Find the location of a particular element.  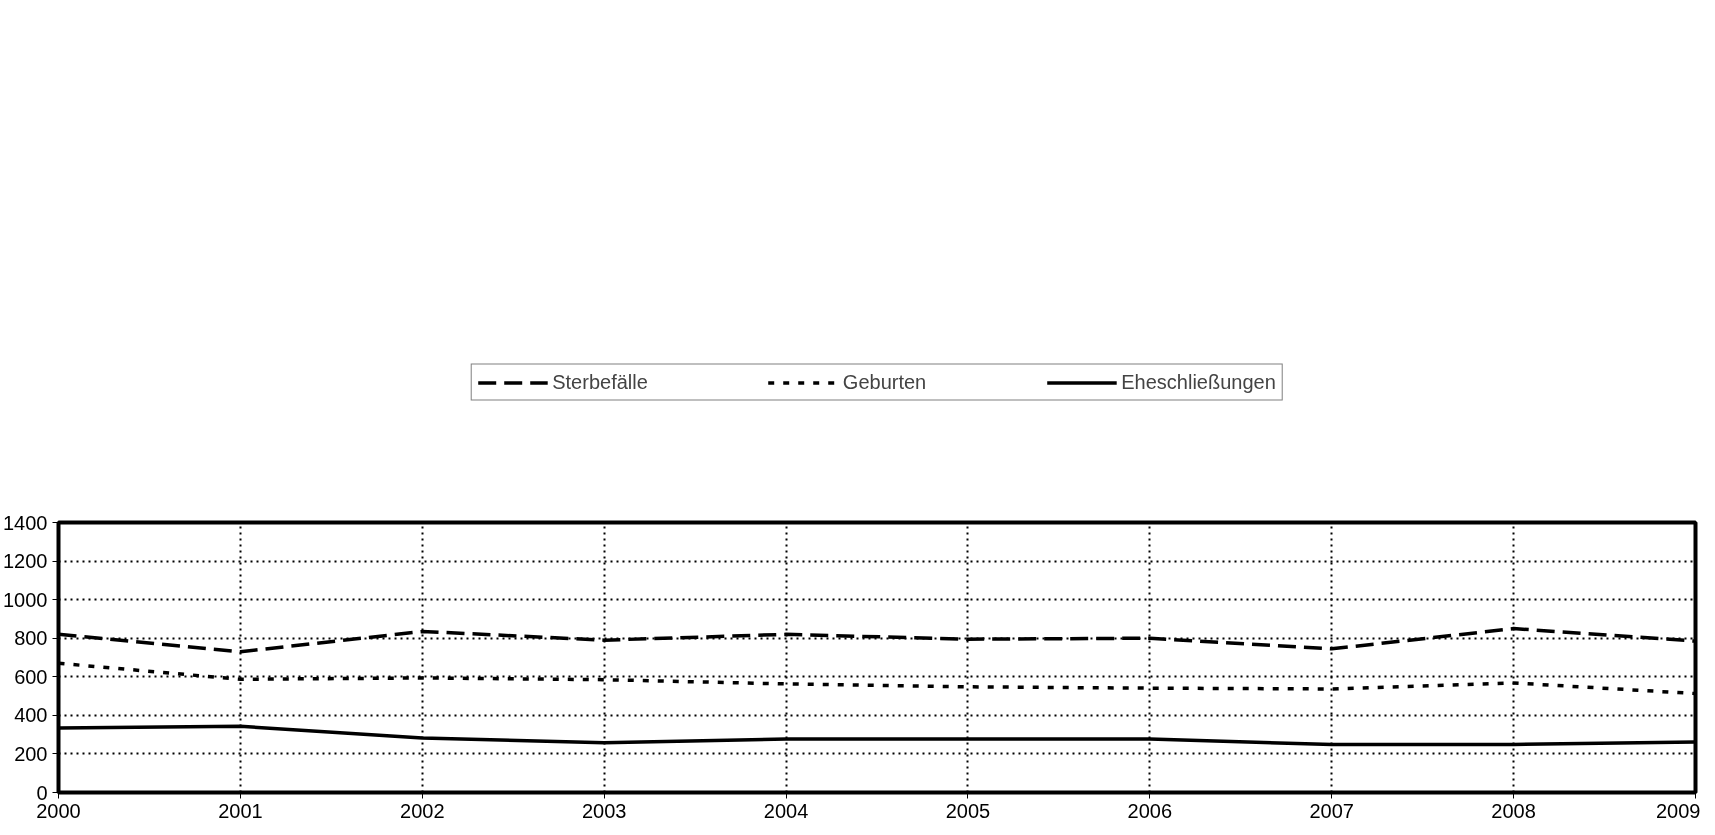

legend-label: Geburten is located at coordinates (884, 382).